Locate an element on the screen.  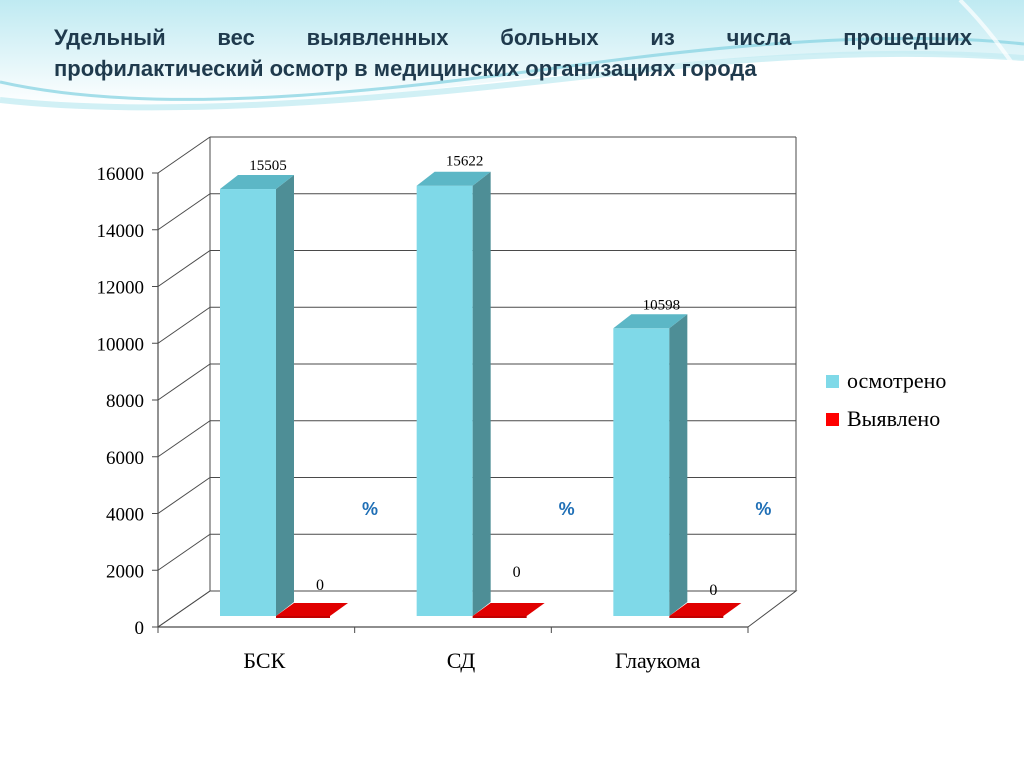
chart-legend: осмотрено Выявлено is located at coordinates (886, 404).